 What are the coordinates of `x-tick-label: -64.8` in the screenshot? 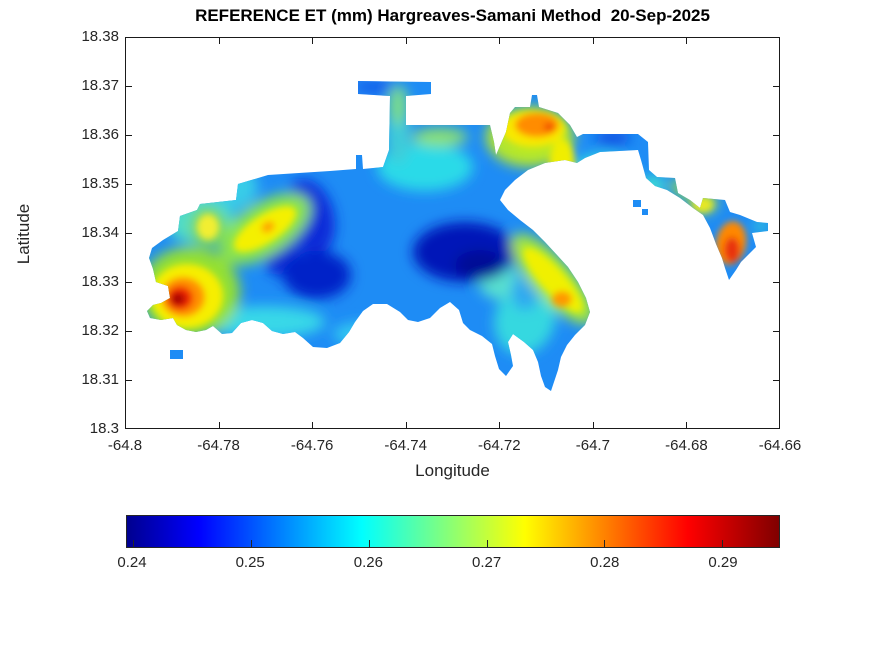 It's located at (125, 445).